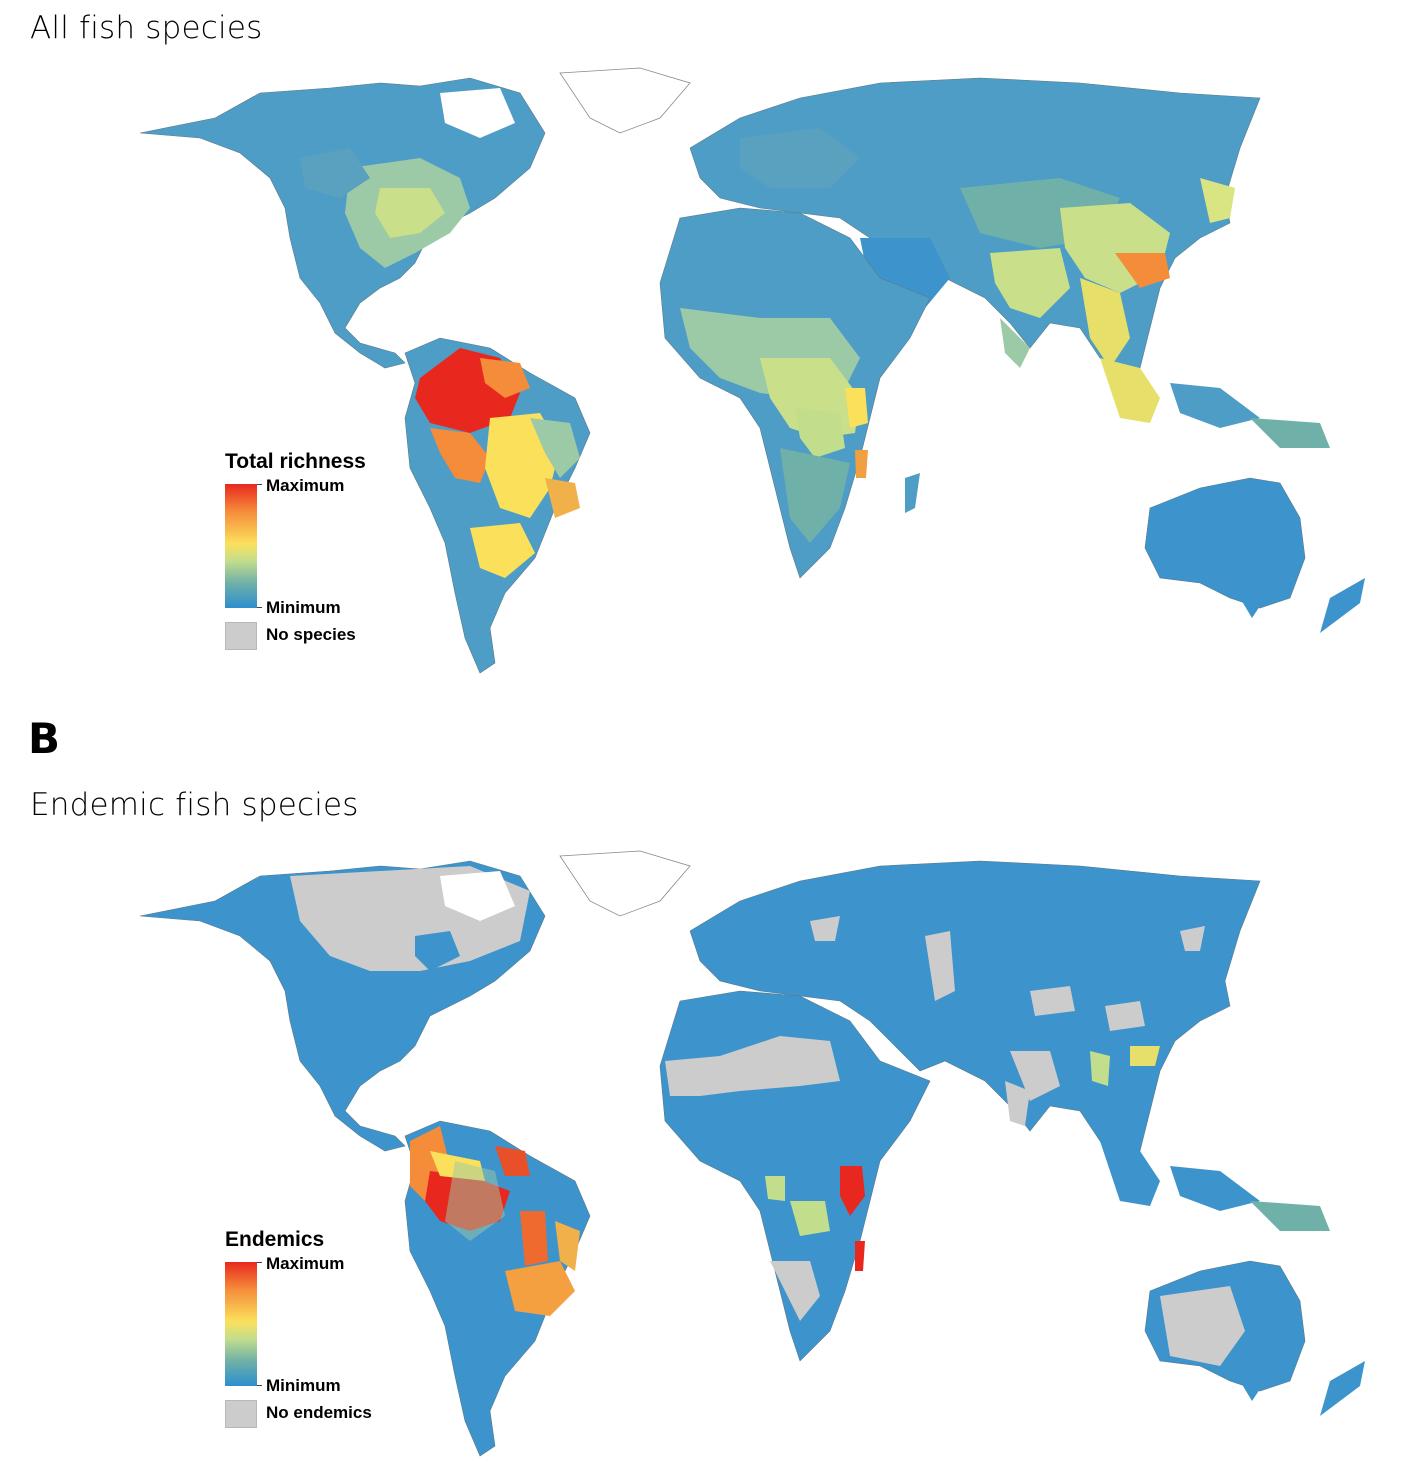 Image resolution: width=1418 pixels, height=1474 pixels. What do you see at coordinates (319, 1412) in the screenshot?
I see `no-data-label: No endemics` at bounding box center [319, 1412].